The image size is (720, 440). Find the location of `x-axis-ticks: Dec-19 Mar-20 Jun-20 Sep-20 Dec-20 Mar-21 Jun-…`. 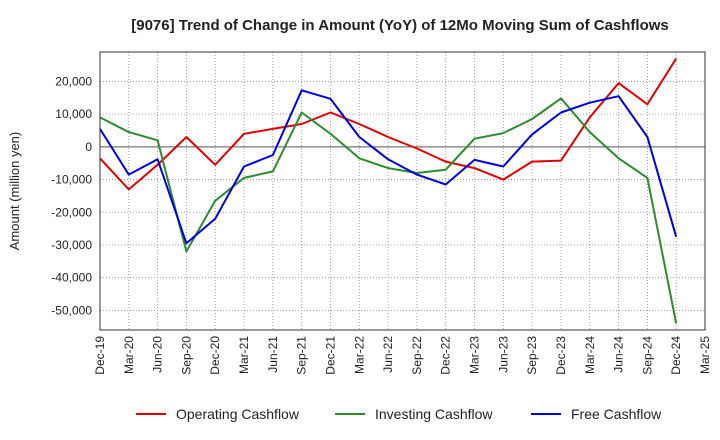

x-axis-ticks: Dec-19 Mar-20 Jun-20 Sep-20 Dec-20 Mar-21 Jun-… is located at coordinates (402, 355).